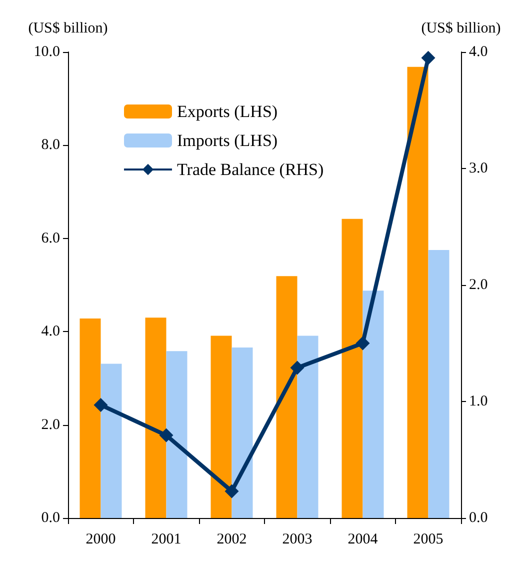 This screenshot has height=569, width=527. Describe the element at coordinates (478, 168) in the screenshot. I see `y2-tick-label: 3.0` at that location.